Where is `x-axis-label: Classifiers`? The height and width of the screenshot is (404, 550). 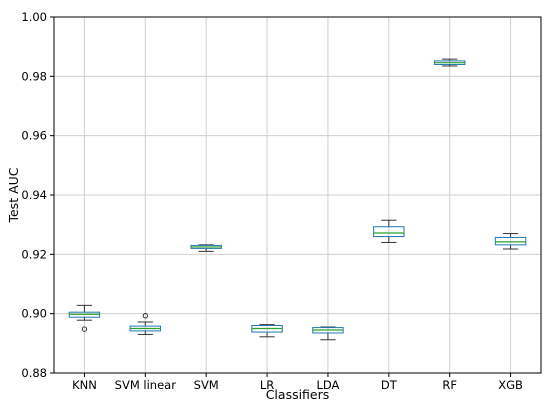
x-axis-label: Classifiers is located at coordinates (298, 394).